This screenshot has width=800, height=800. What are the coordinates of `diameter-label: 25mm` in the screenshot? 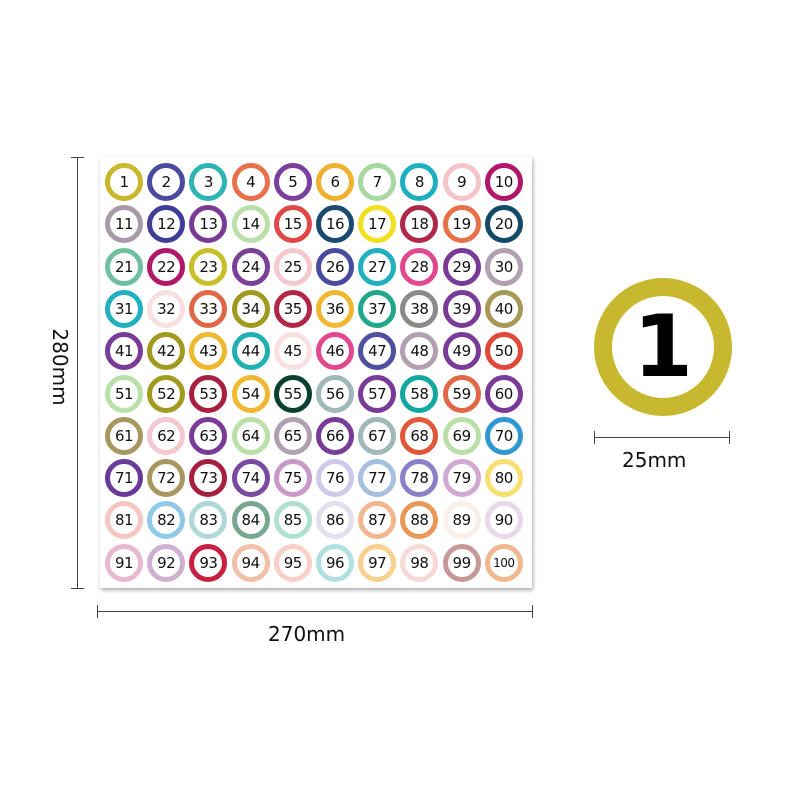 It's located at (654, 460).